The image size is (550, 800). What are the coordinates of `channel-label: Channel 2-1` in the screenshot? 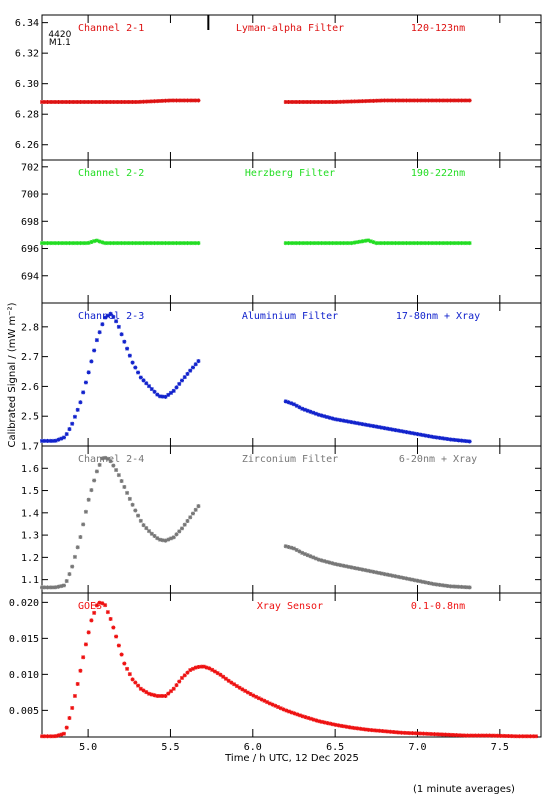 It's located at (111, 28).